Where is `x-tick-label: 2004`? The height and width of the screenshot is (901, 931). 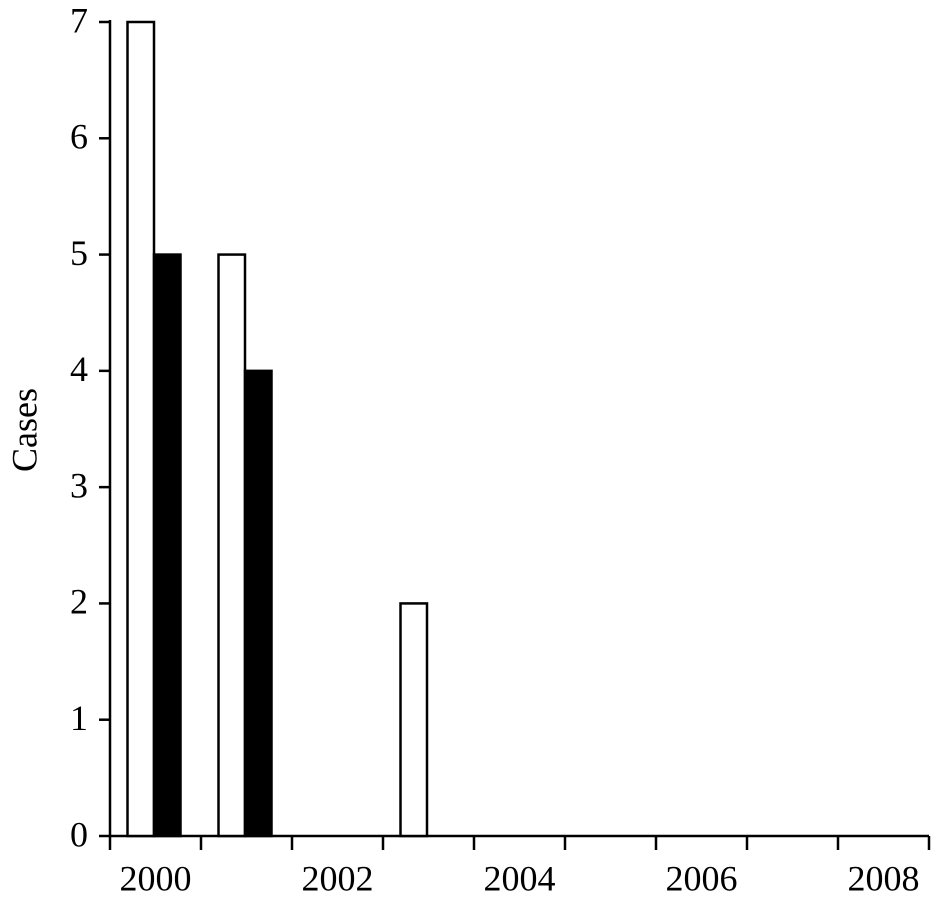 x-tick-label: 2004 is located at coordinates (520, 878).